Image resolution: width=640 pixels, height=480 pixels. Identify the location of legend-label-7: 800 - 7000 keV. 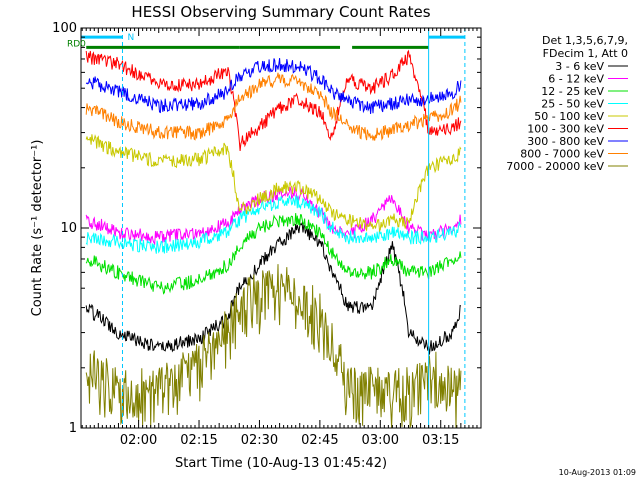
(562, 154).